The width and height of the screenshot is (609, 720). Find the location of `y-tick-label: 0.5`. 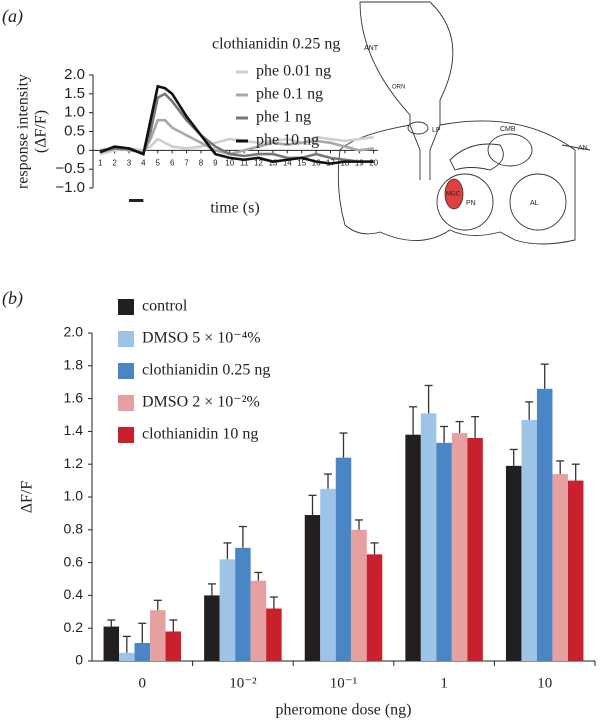

y-tick-label: 0.5 is located at coordinates (74, 130).